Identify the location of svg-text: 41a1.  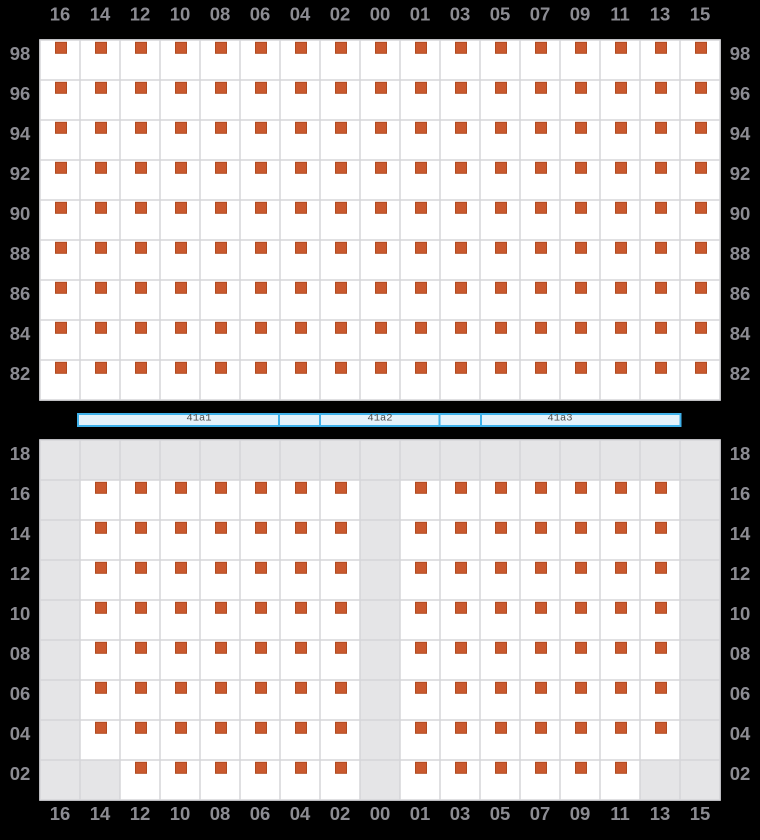
(198, 419).